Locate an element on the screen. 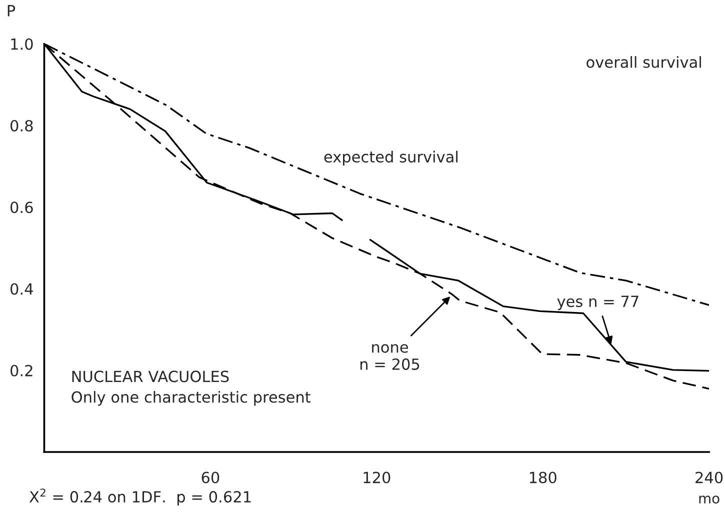 Image resolution: width=725 pixels, height=516 pixels. x-axis-title: mo is located at coordinates (709, 500).